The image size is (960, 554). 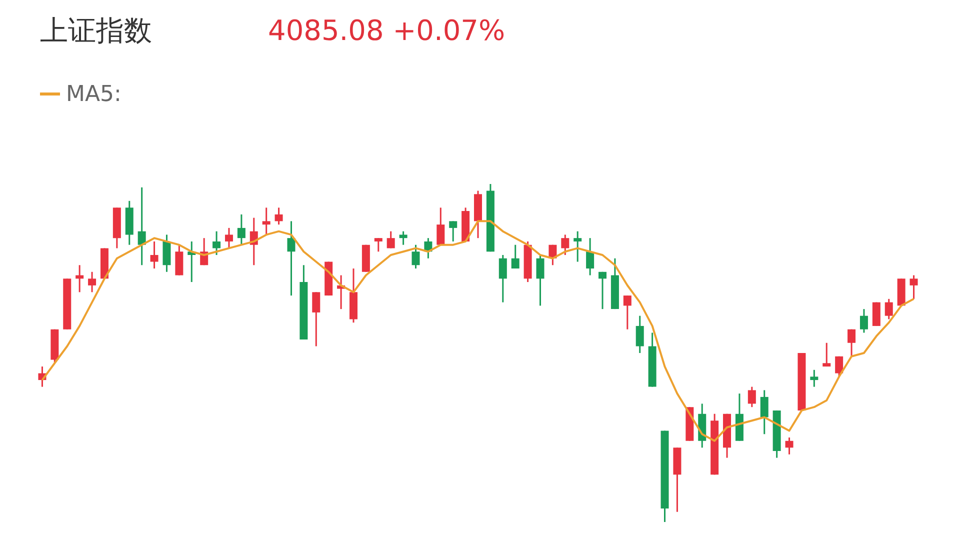 What do you see at coordinates (94, 94) in the screenshot?
I see `legend-label: MA5:` at bounding box center [94, 94].